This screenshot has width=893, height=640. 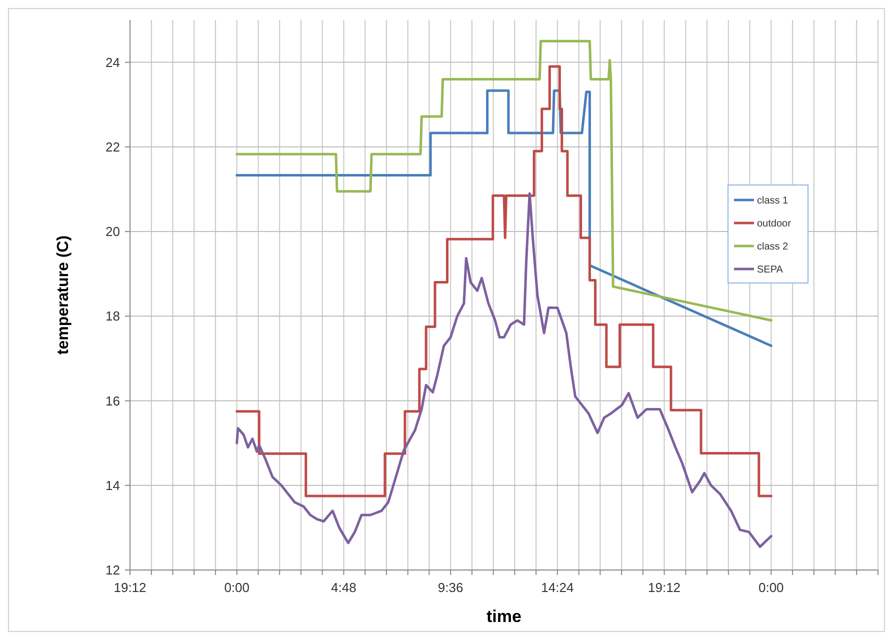 I want to click on legend-label: SEPA, so click(x=770, y=270).